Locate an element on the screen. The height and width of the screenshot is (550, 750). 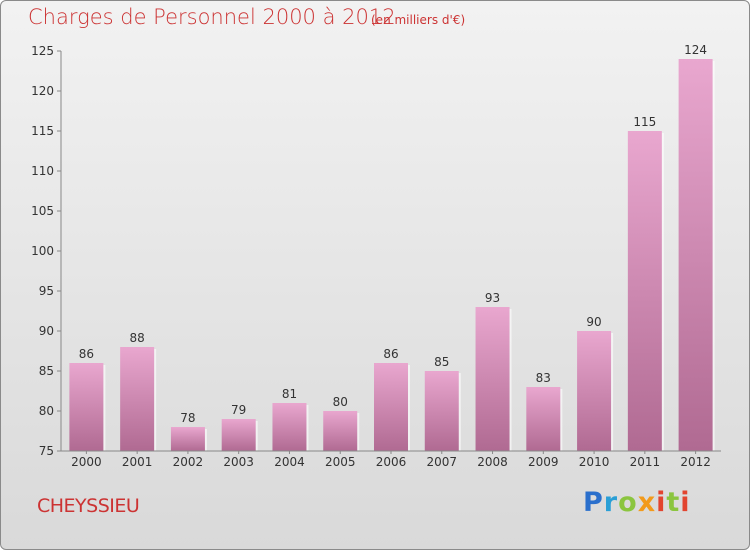
y-tick-label: 90 is located at coordinates (46, 331).